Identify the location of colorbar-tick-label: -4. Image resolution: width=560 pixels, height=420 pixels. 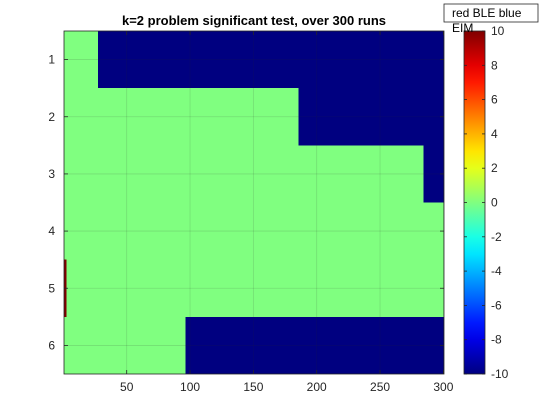
(496, 271).